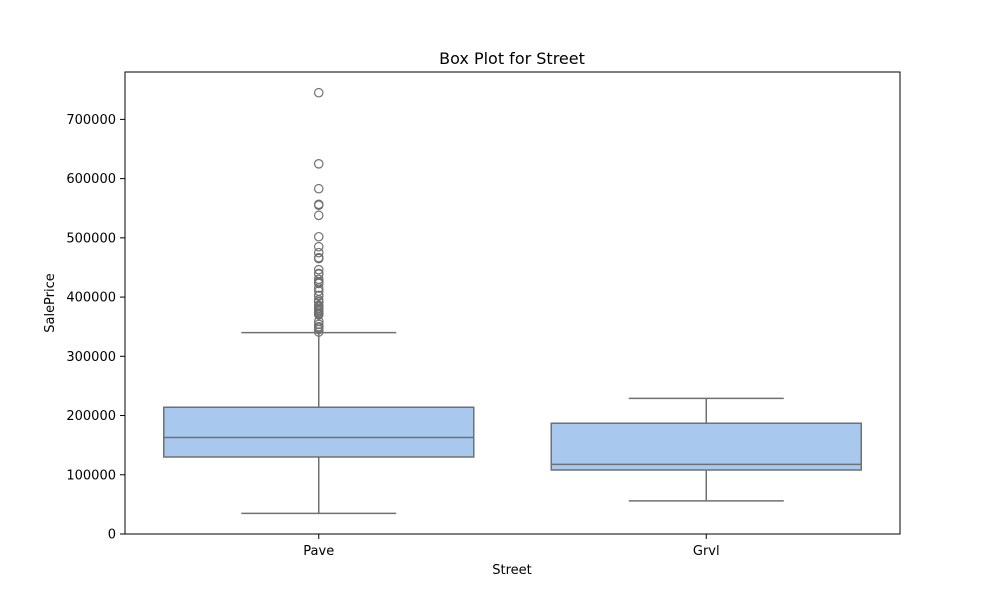 This screenshot has width=1000, height=600. What do you see at coordinates (91, 475) in the screenshot?
I see `y-tick-label: 100000` at bounding box center [91, 475].